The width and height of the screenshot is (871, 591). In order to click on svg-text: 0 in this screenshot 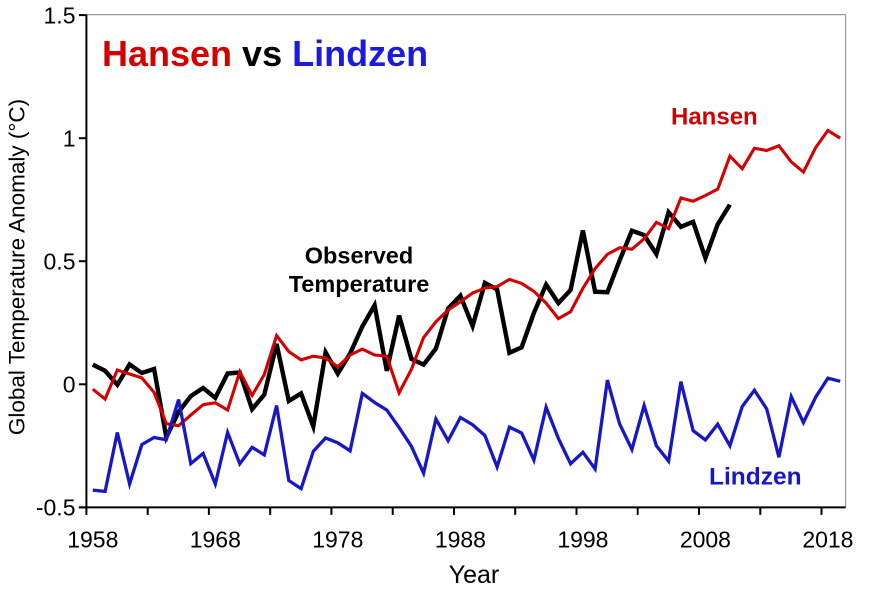, I will do `click(69, 385)`.